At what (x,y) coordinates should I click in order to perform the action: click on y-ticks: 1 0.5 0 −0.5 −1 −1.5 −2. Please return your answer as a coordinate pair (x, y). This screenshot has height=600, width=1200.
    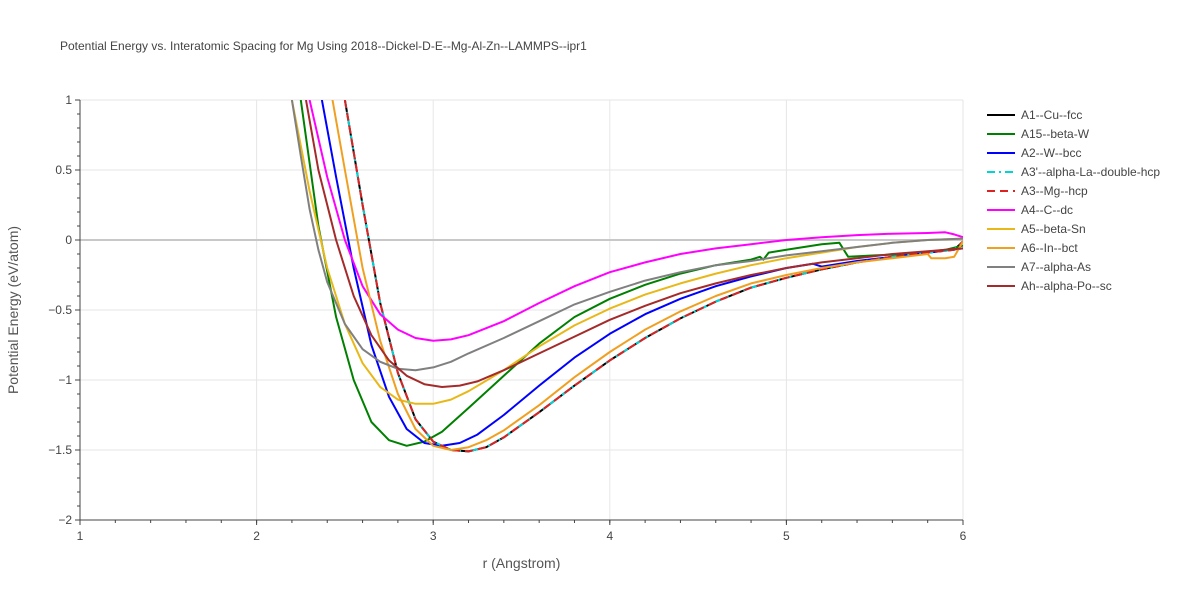
    Looking at the image, I should click on (64, 310).